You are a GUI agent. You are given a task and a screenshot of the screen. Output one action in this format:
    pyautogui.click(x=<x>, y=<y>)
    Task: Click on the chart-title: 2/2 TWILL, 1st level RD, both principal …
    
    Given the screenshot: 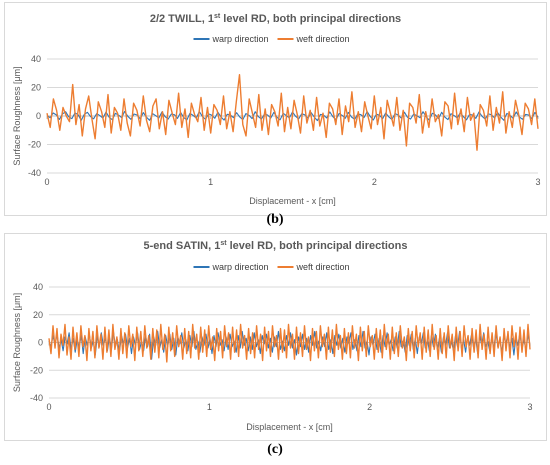 What is the action you would take?
    pyautogui.click(x=275, y=19)
    